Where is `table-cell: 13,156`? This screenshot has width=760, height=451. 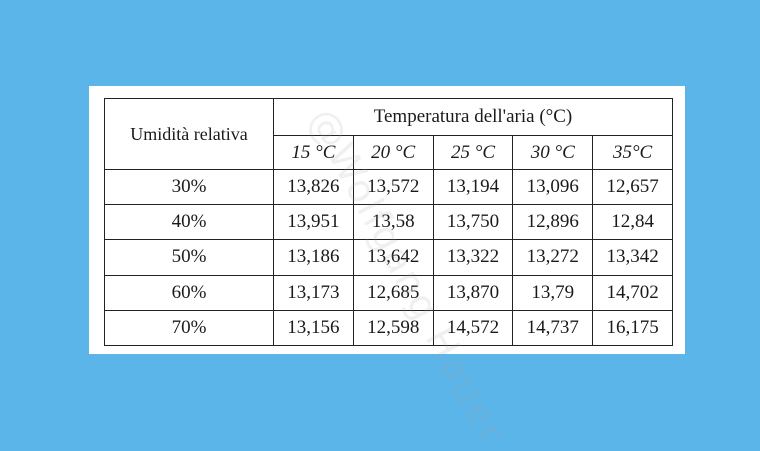 table-cell: 13,156 is located at coordinates (313, 328).